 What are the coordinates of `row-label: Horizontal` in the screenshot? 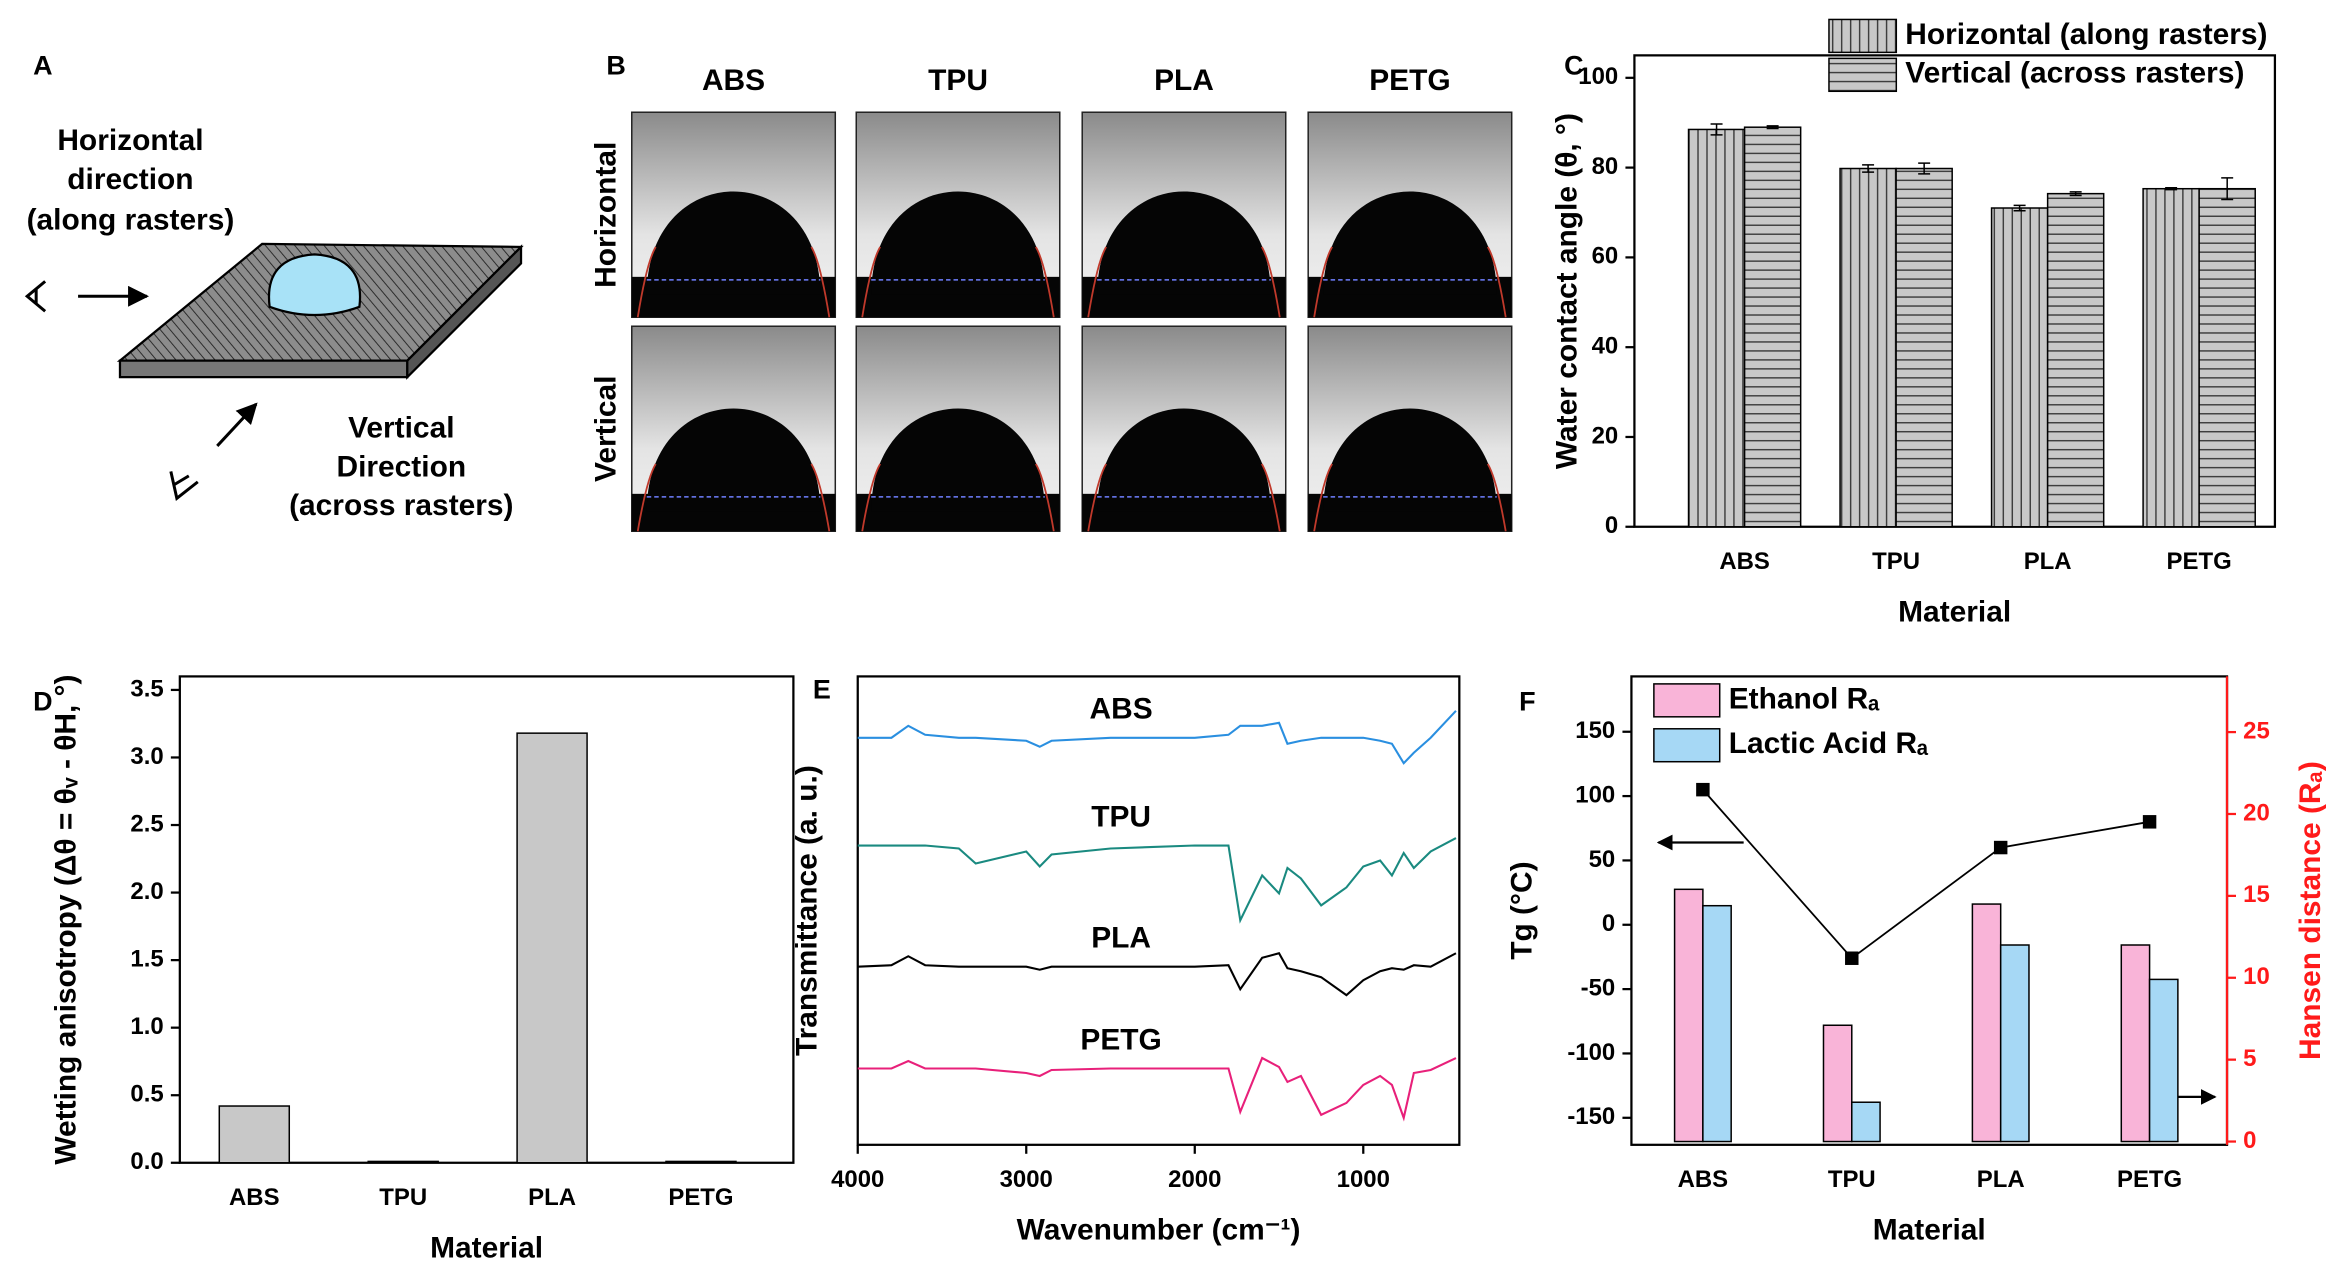 It's located at (606, 215).